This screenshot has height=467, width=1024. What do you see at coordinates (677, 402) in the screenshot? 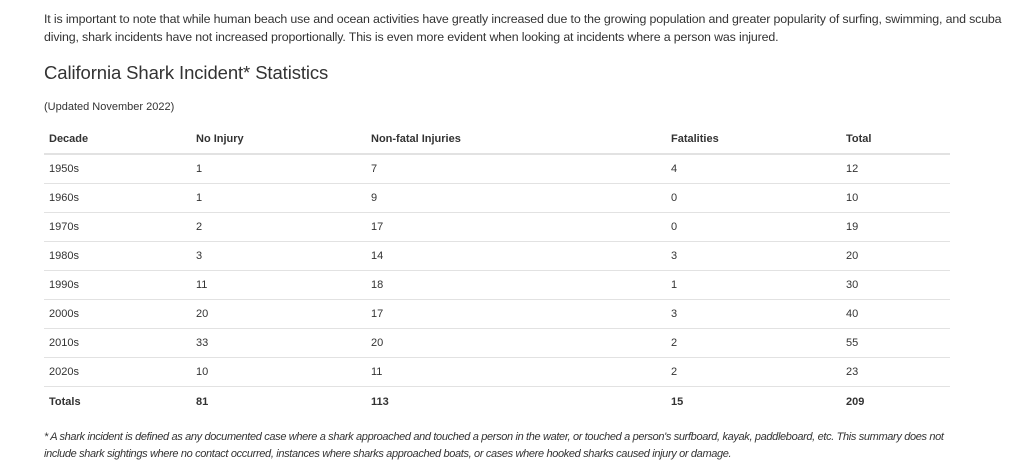
I see `total-fatalities: 15` at bounding box center [677, 402].